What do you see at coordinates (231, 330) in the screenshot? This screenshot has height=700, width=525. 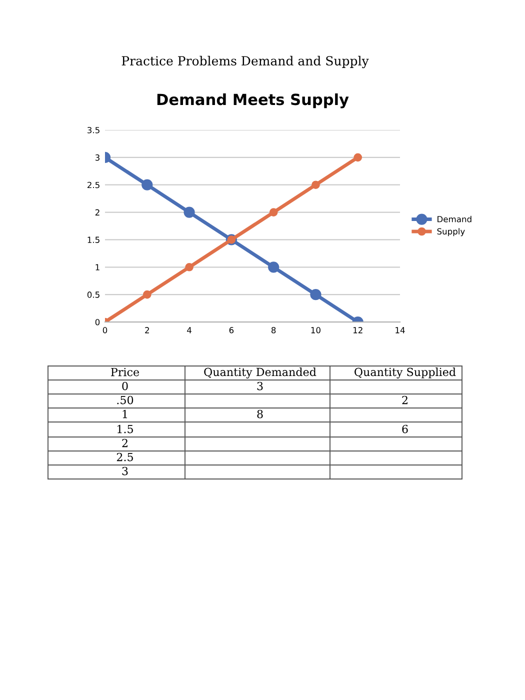 I see `x-tick-label: 6` at bounding box center [231, 330].